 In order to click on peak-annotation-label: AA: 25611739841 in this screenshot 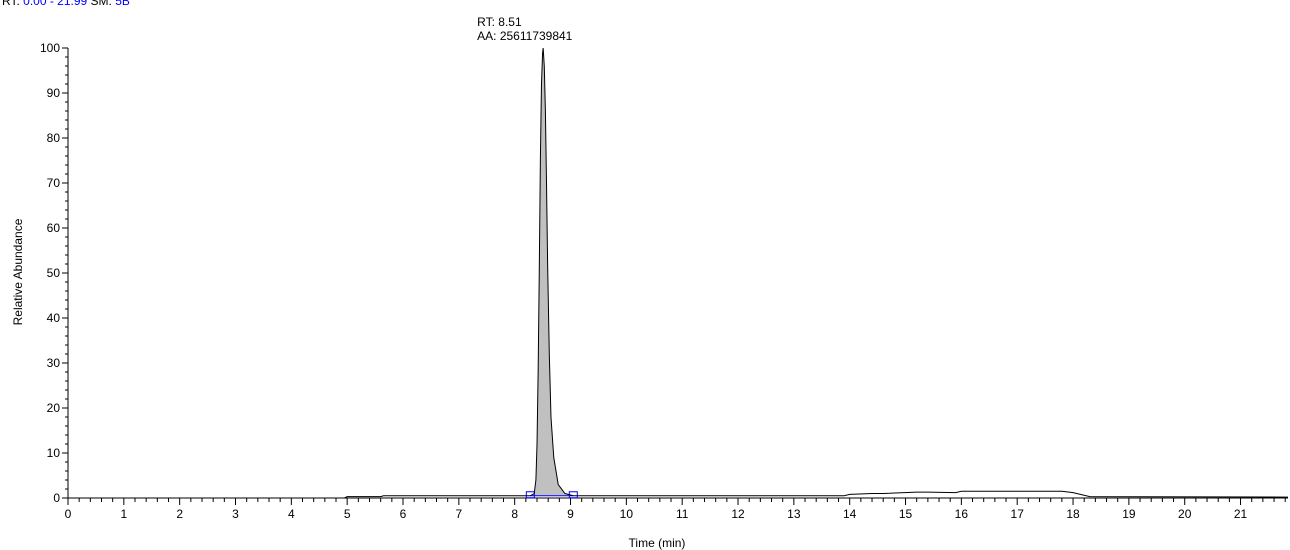, I will do `click(525, 36)`.